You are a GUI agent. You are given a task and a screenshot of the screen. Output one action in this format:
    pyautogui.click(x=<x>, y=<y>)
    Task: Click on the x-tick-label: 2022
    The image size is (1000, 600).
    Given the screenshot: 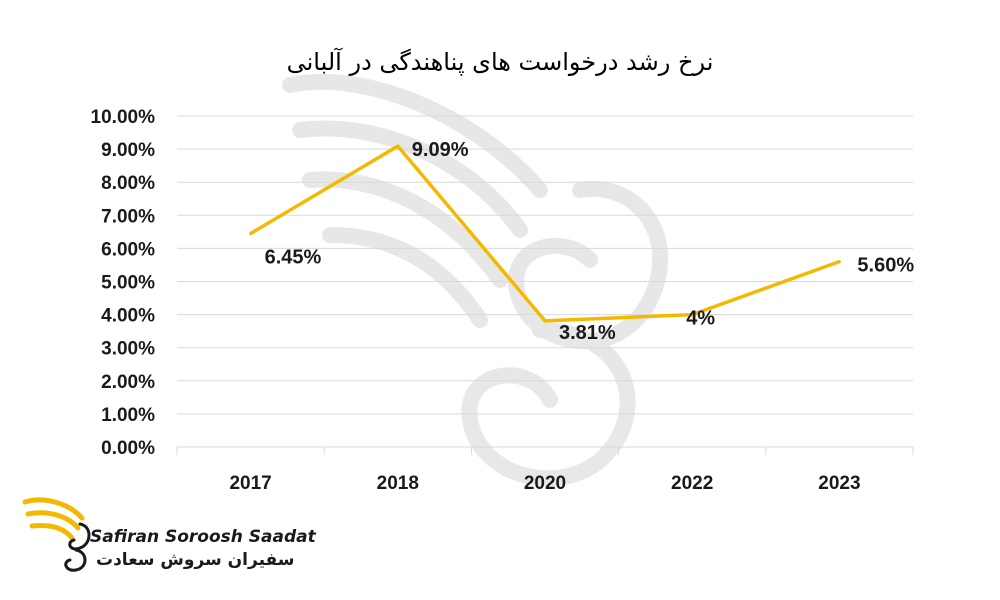 What is the action you would take?
    pyautogui.click(x=692, y=483)
    